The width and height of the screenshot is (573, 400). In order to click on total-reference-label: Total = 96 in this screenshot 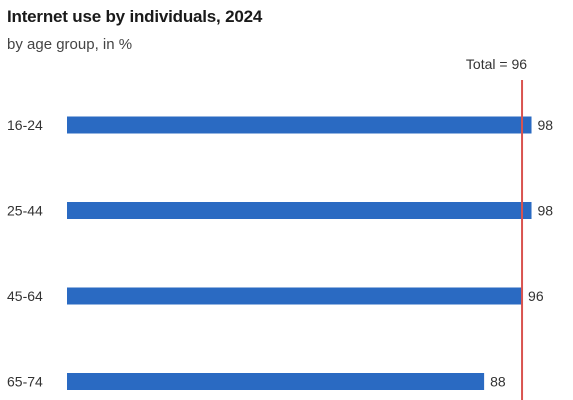, I will do `click(496, 64)`.